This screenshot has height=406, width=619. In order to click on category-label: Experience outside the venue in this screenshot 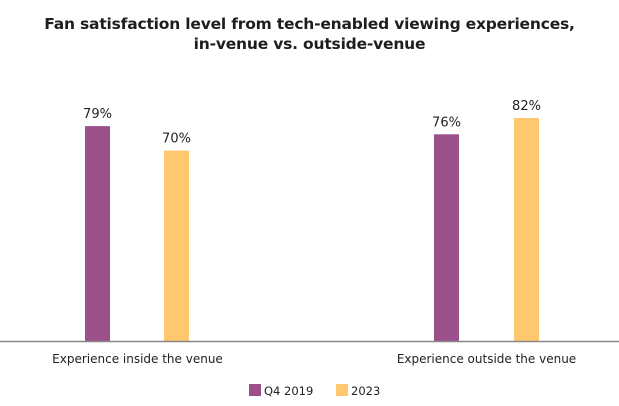, I will do `click(486, 359)`.